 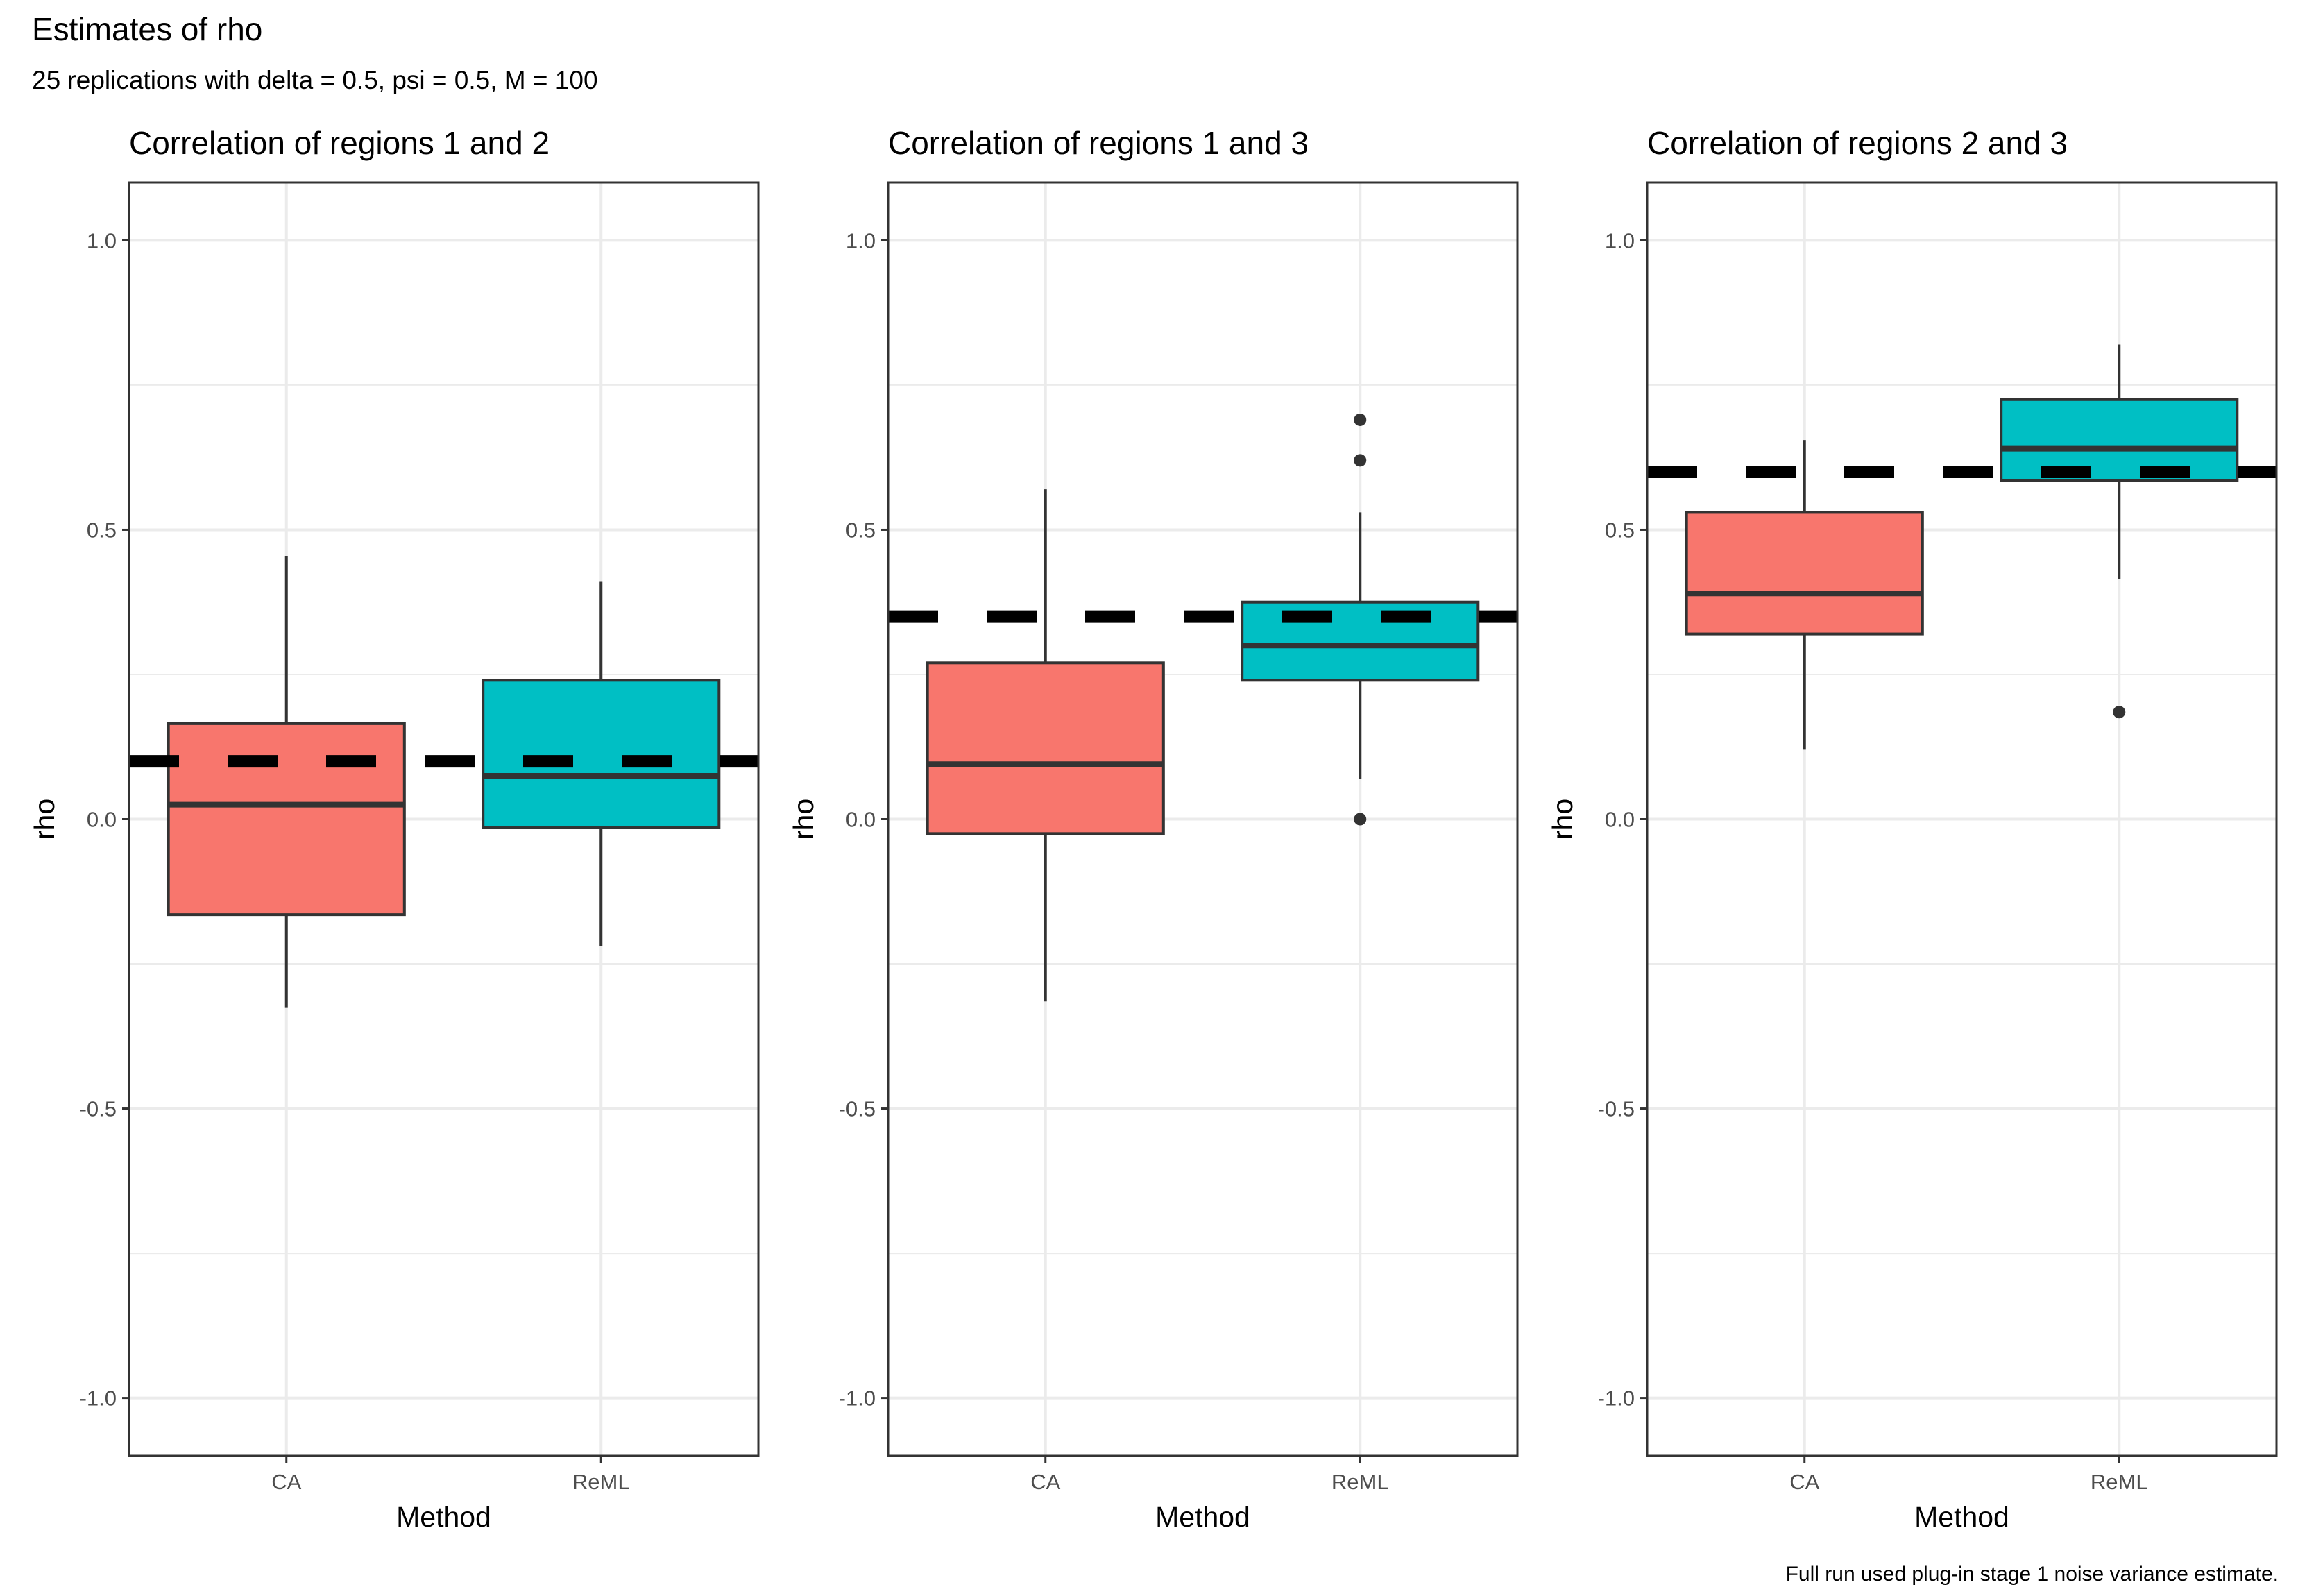 What do you see at coordinates (1857, 143) in the screenshot?
I see `panel-title: Correlation of regions 2 and 3` at bounding box center [1857, 143].